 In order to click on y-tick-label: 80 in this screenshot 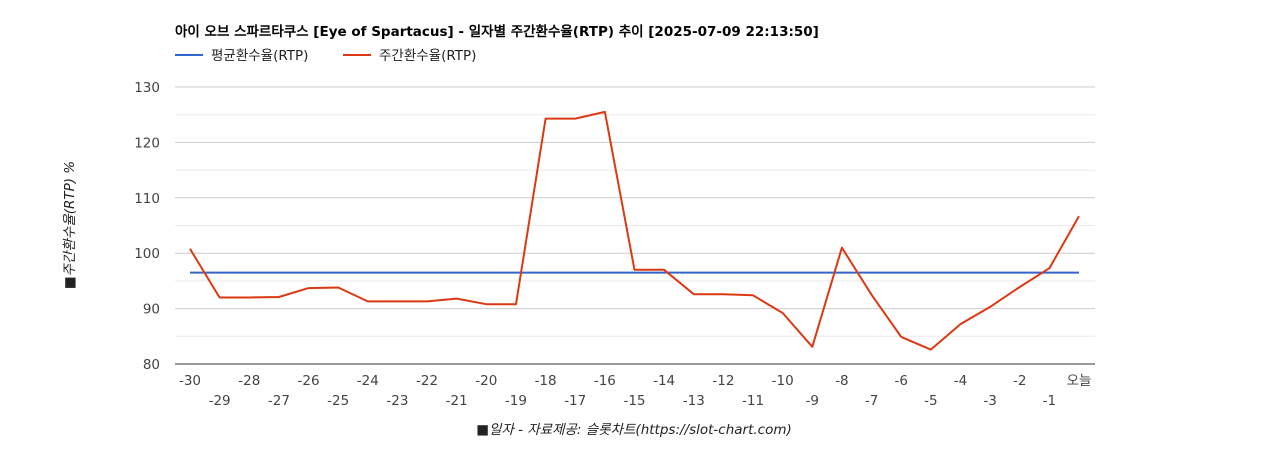, I will do `click(151, 365)`.